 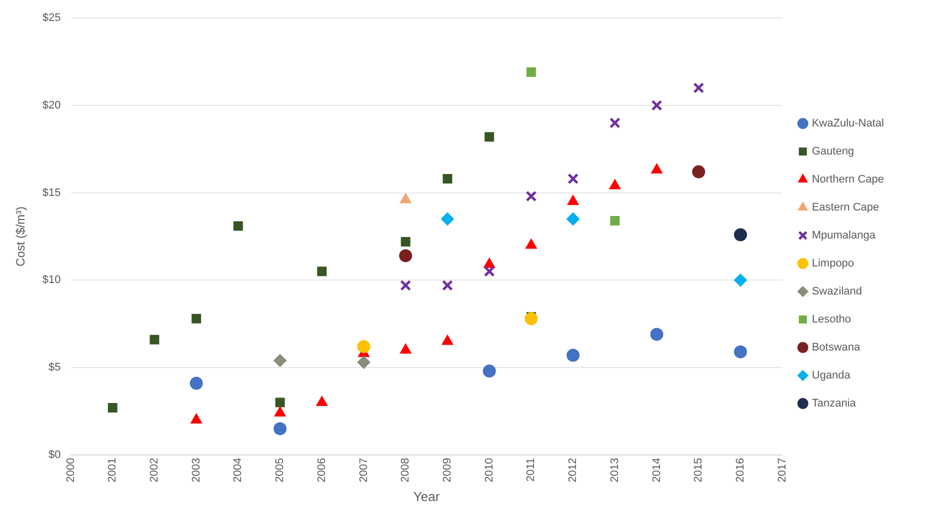 I want to click on legend-label: Botswana, so click(x=837, y=348).